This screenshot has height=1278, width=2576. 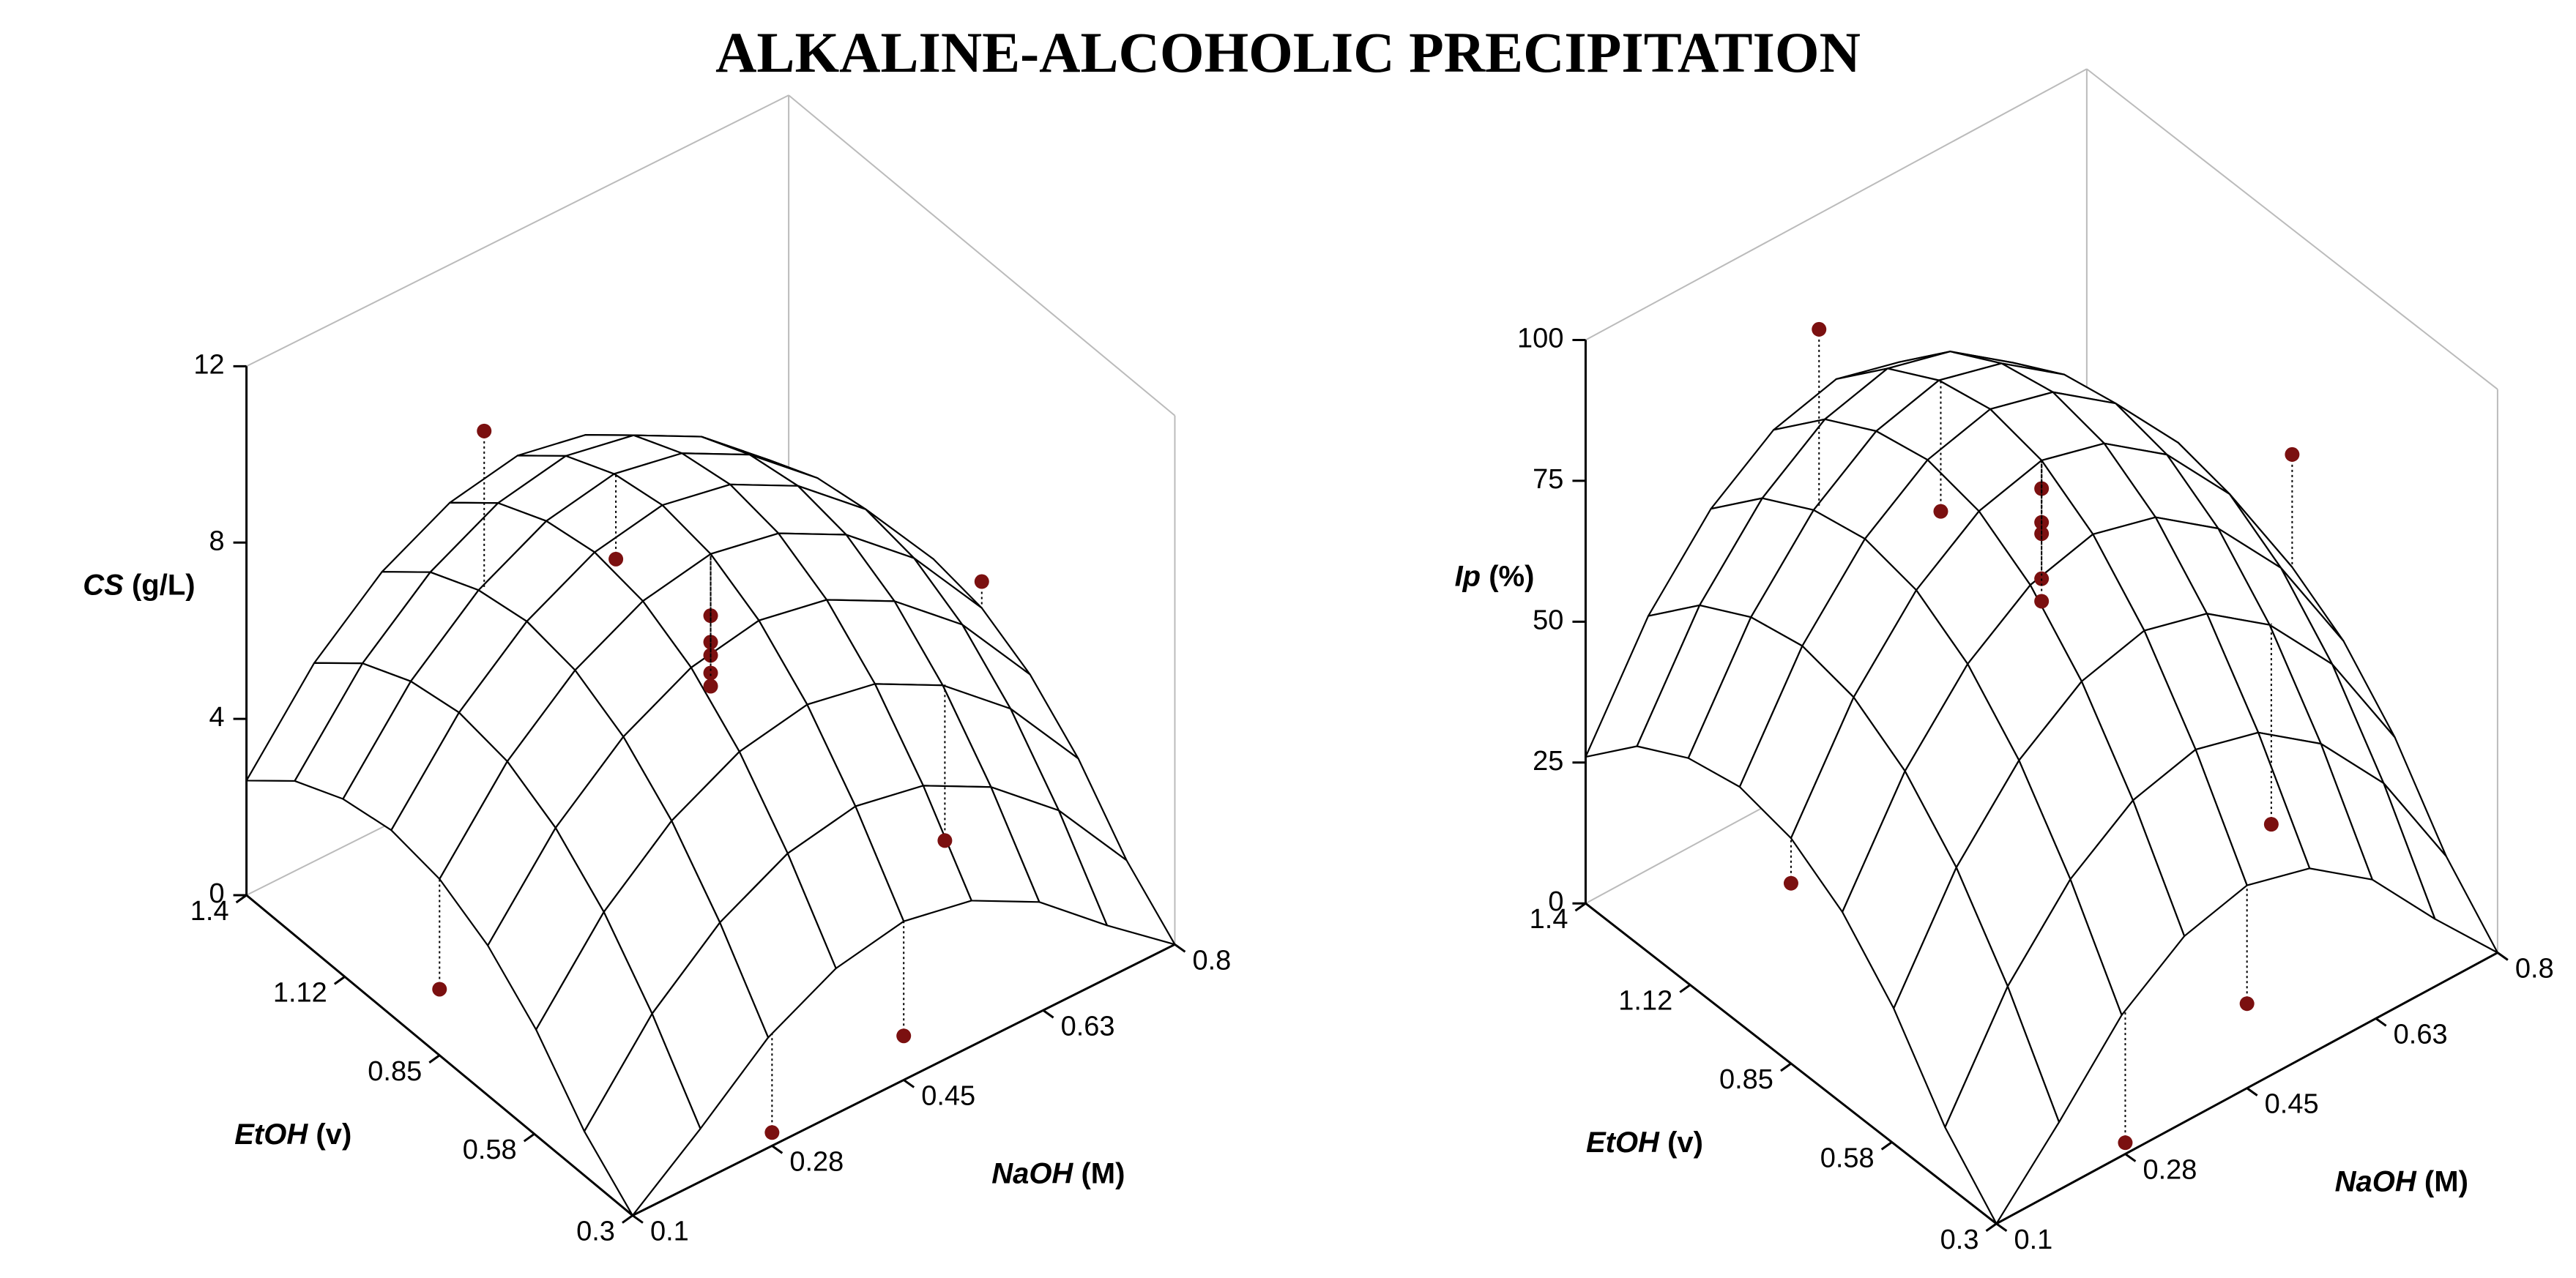 I want to click on label-symbol: CS, so click(x=103, y=585).